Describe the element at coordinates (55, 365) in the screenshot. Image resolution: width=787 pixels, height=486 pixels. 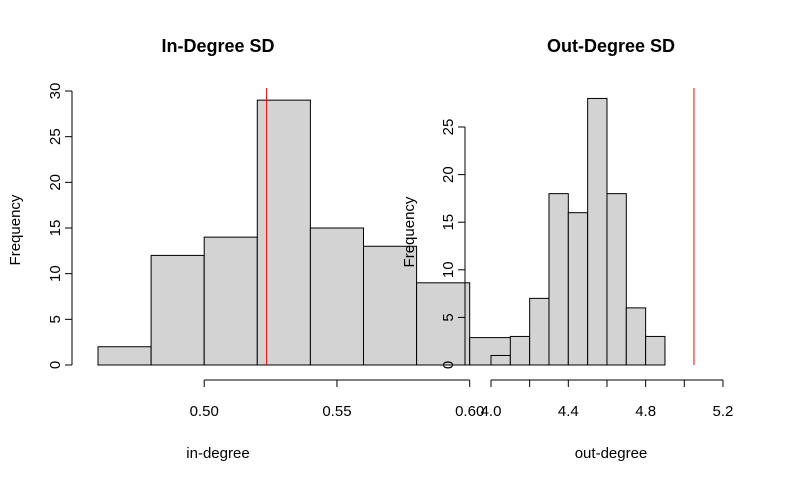
I see `in-degree-y-tick-label-0: 0` at that location.